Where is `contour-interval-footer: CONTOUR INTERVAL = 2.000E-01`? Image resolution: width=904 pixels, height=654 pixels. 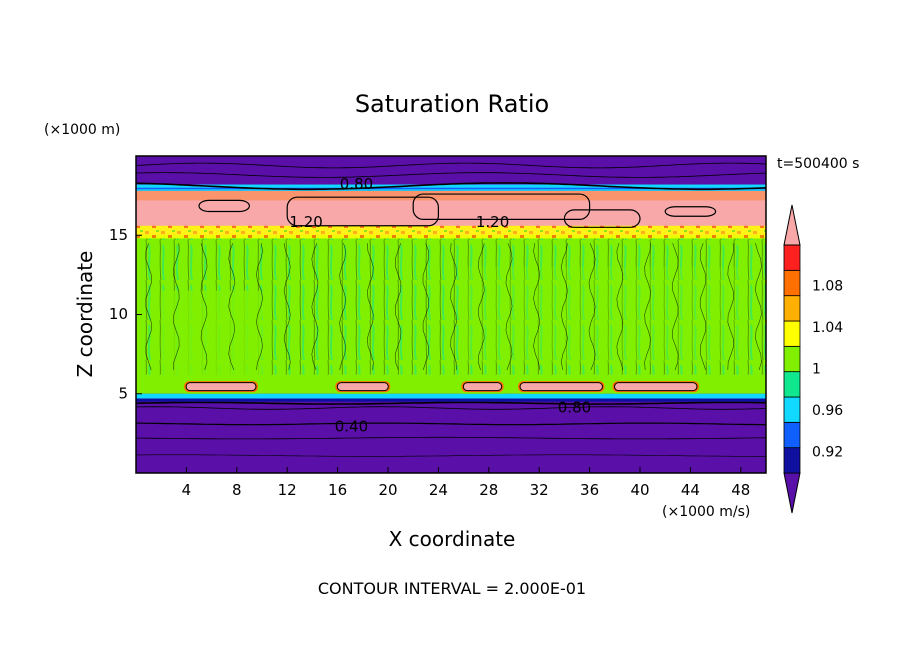
contour-interval-footer: CONTOUR INTERVAL = 2.000E-01 is located at coordinates (452, 588).